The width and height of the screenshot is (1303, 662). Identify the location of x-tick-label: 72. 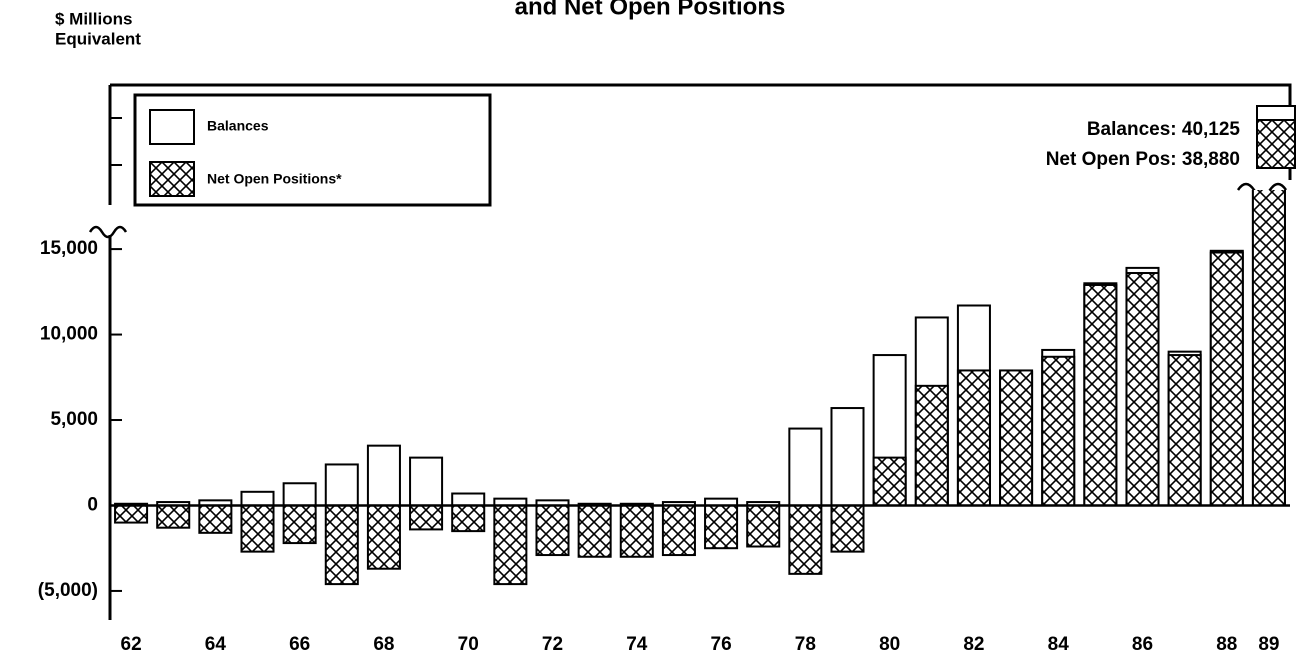
(552, 644).